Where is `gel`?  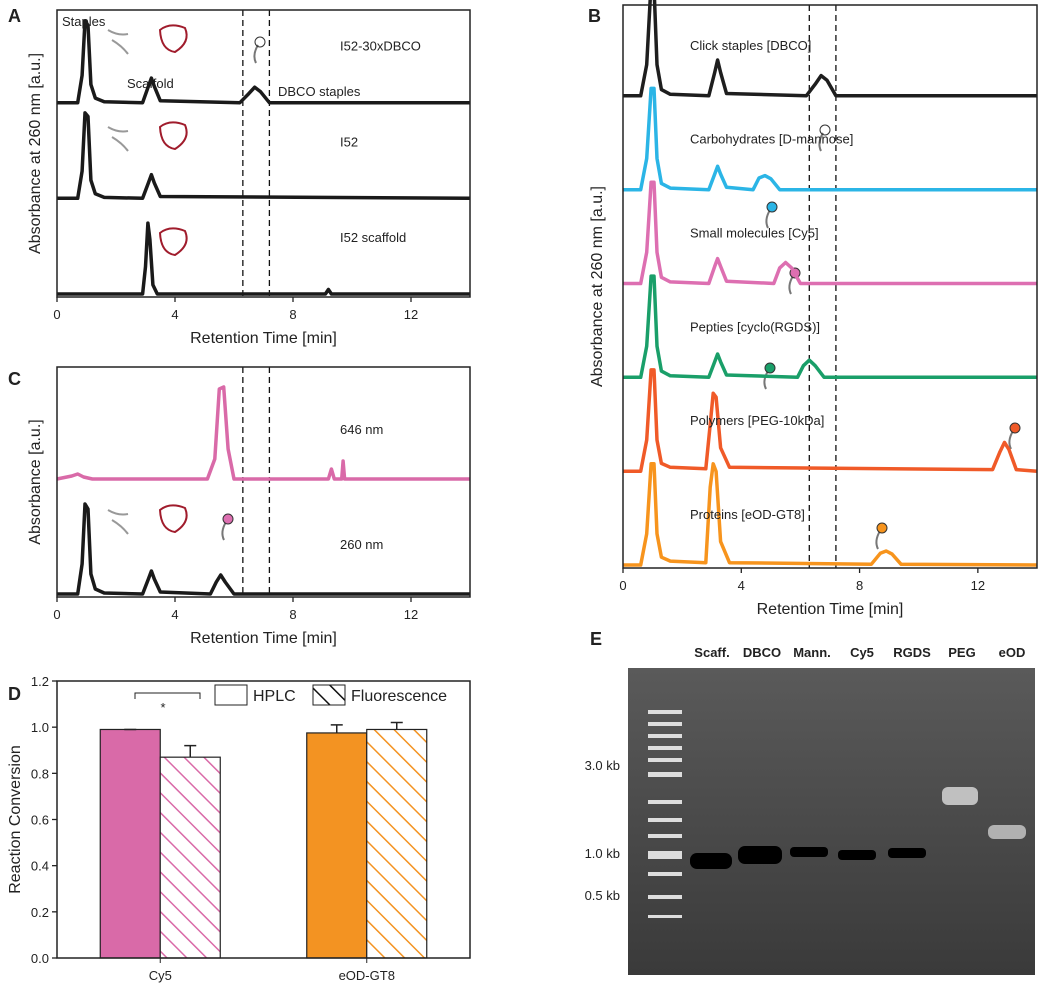 gel is located at coordinates (831, 821).